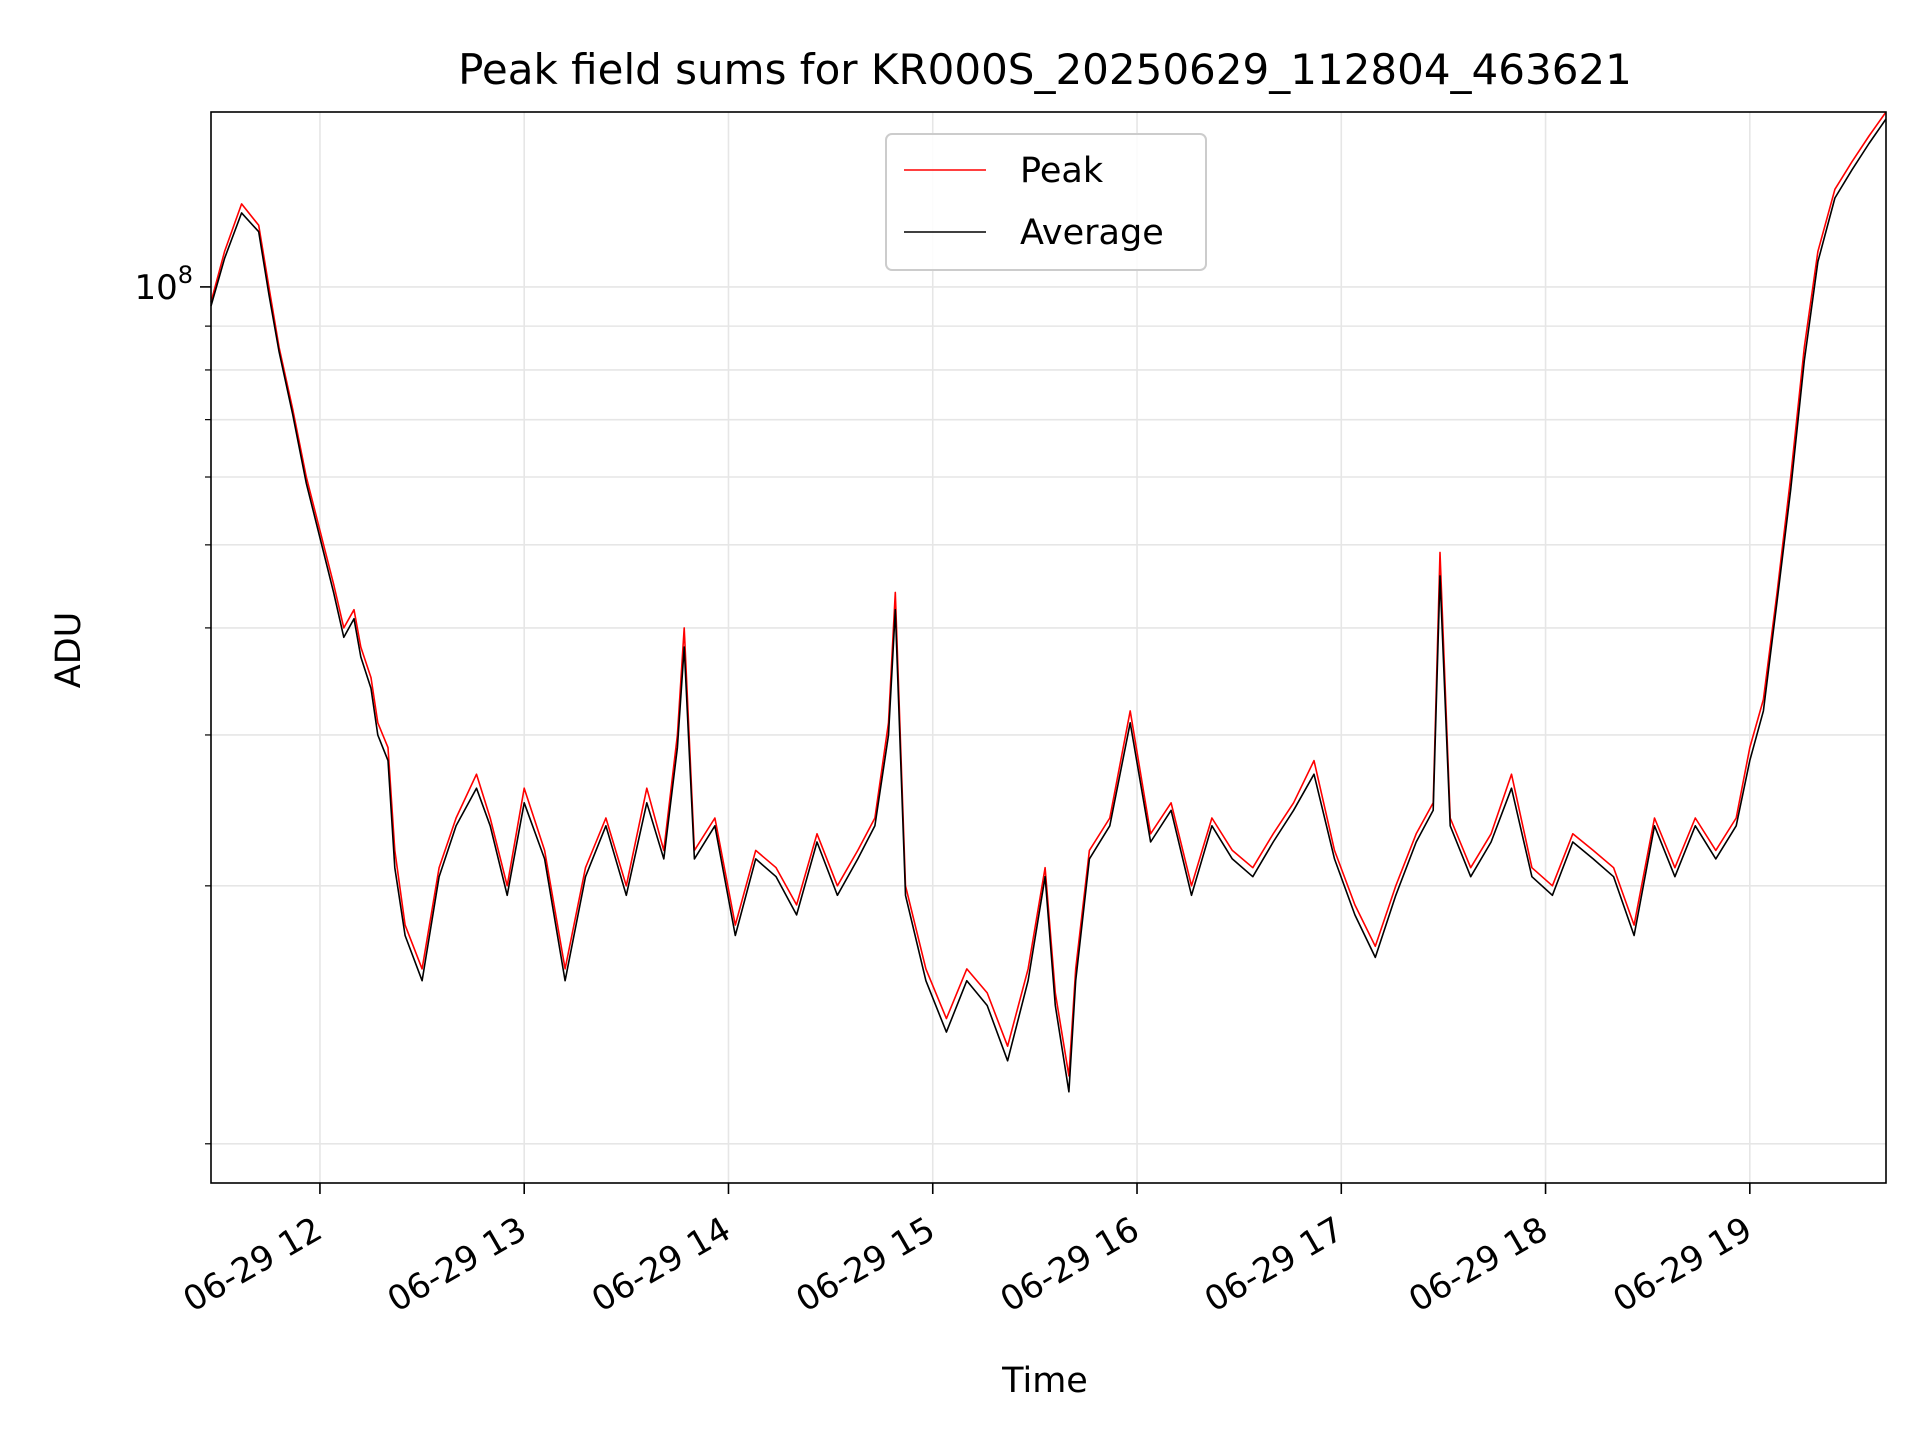  What do you see at coordinates (1044, 1381) in the screenshot?
I see `x-axis-label: Time` at bounding box center [1044, 1381].